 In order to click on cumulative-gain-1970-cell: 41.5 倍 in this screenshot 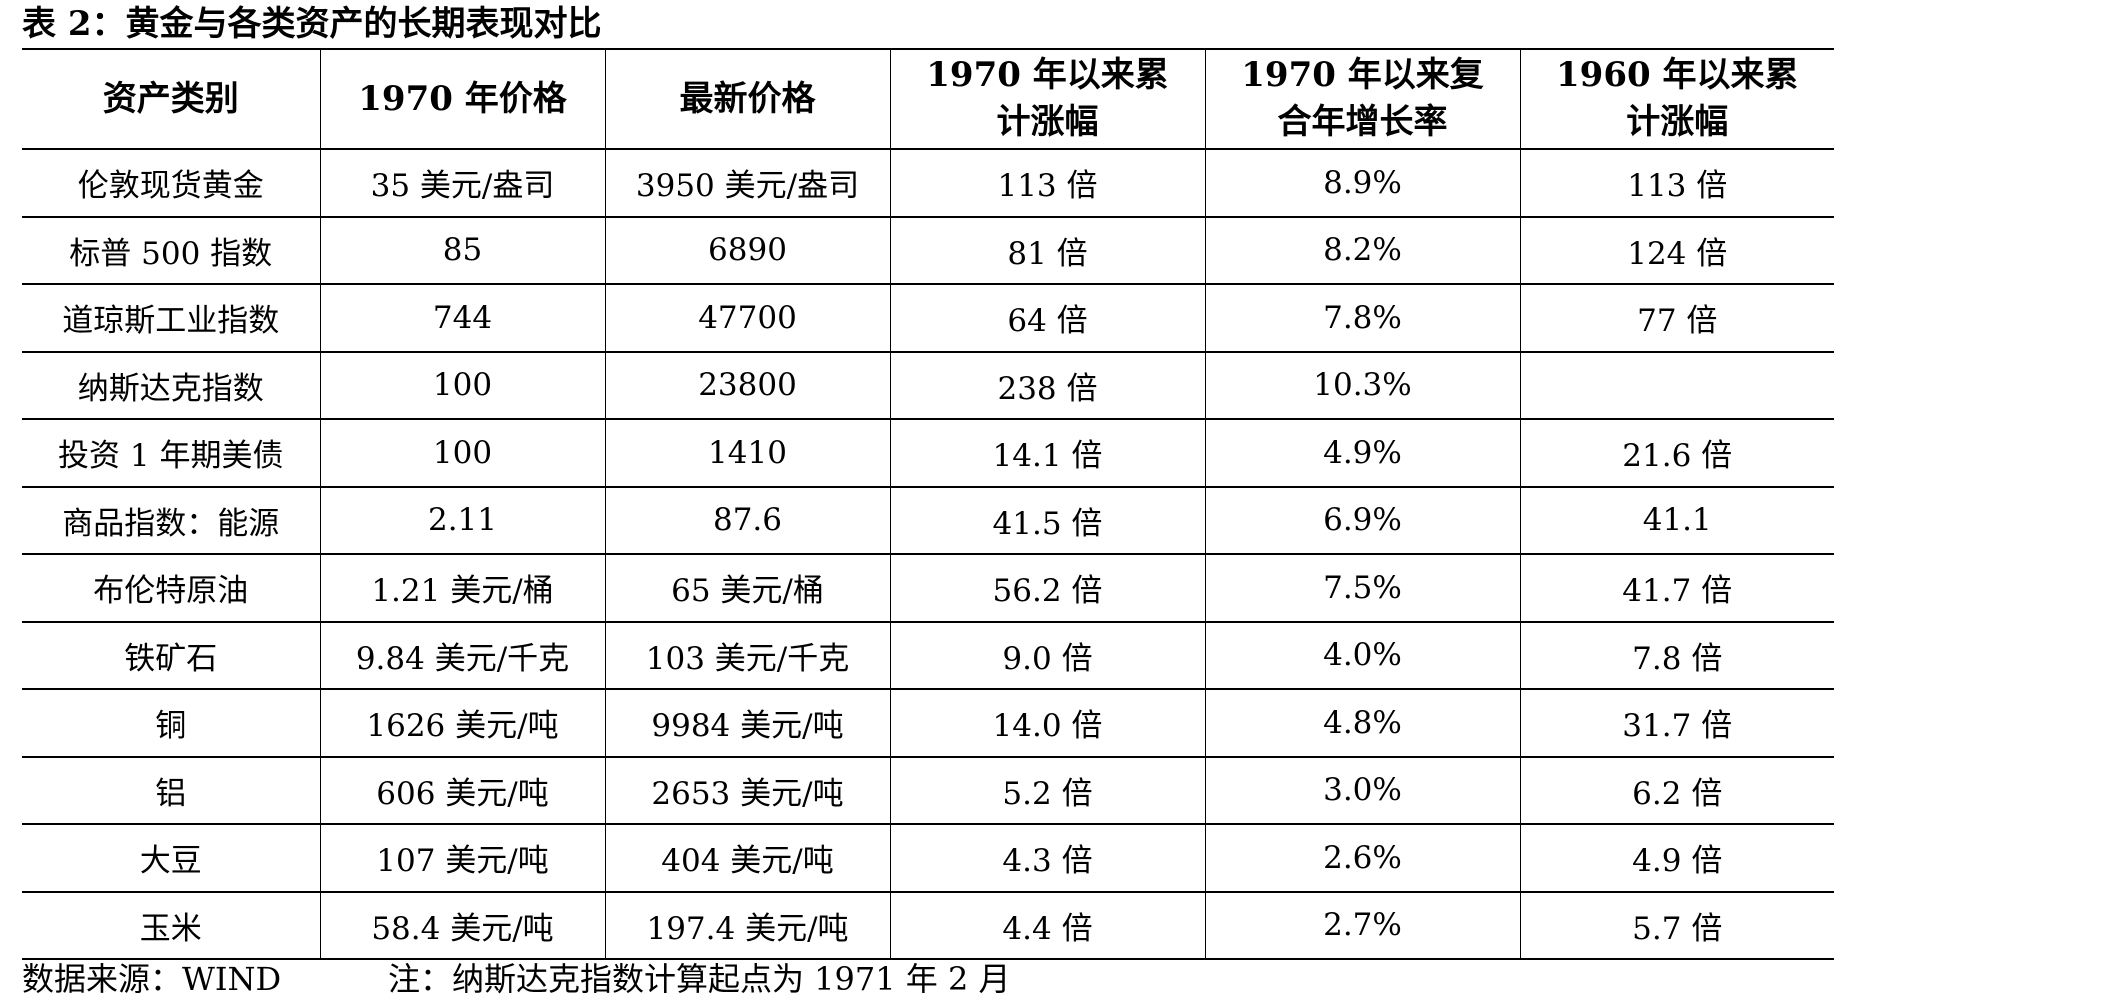, I will do `click(1047, 520)`.